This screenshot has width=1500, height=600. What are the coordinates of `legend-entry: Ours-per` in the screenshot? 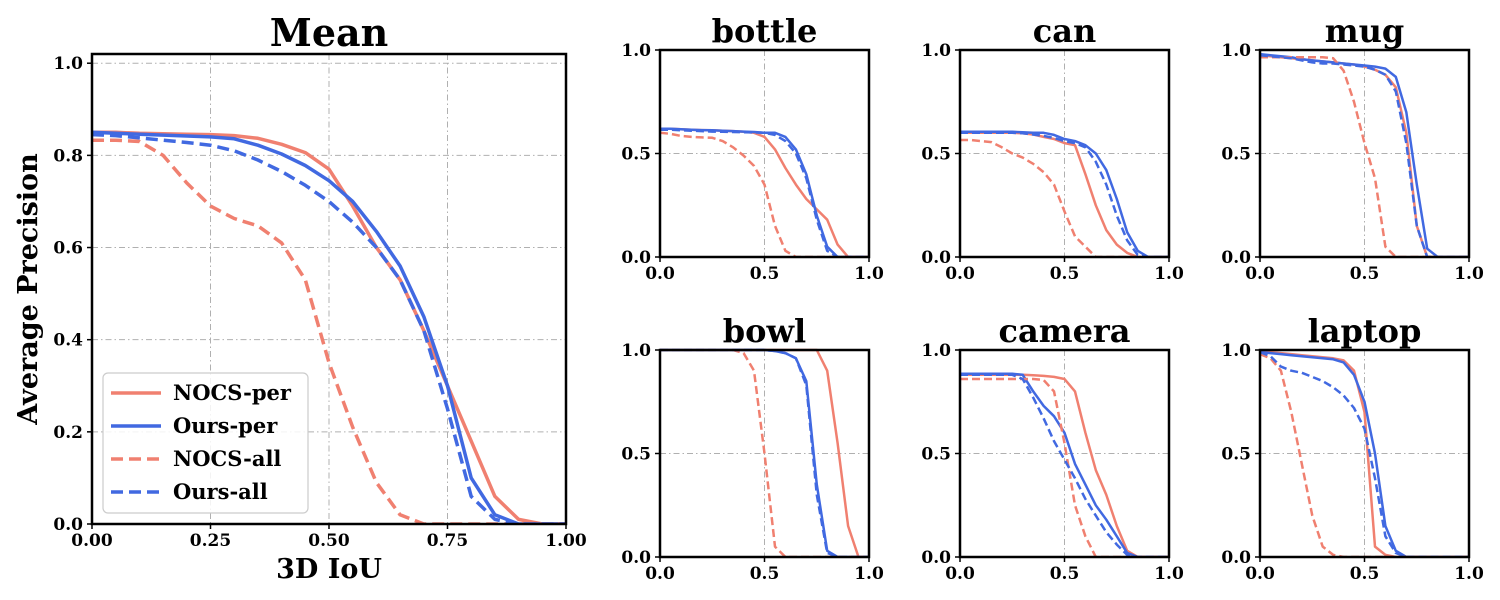 It's located at (225, 425).